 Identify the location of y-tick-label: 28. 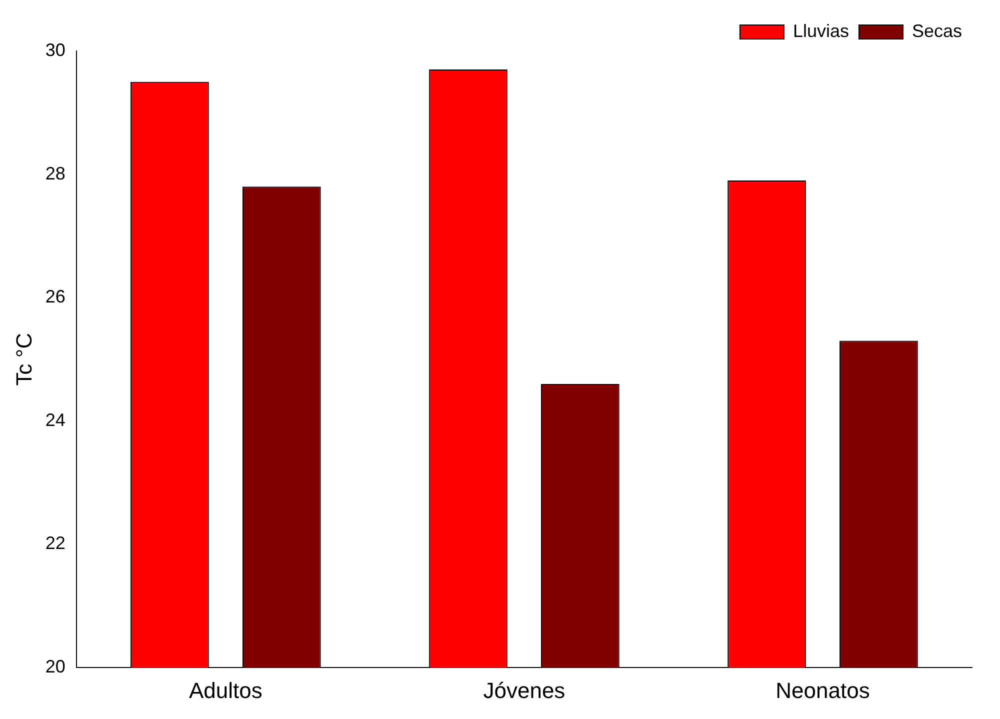
(55, 173).